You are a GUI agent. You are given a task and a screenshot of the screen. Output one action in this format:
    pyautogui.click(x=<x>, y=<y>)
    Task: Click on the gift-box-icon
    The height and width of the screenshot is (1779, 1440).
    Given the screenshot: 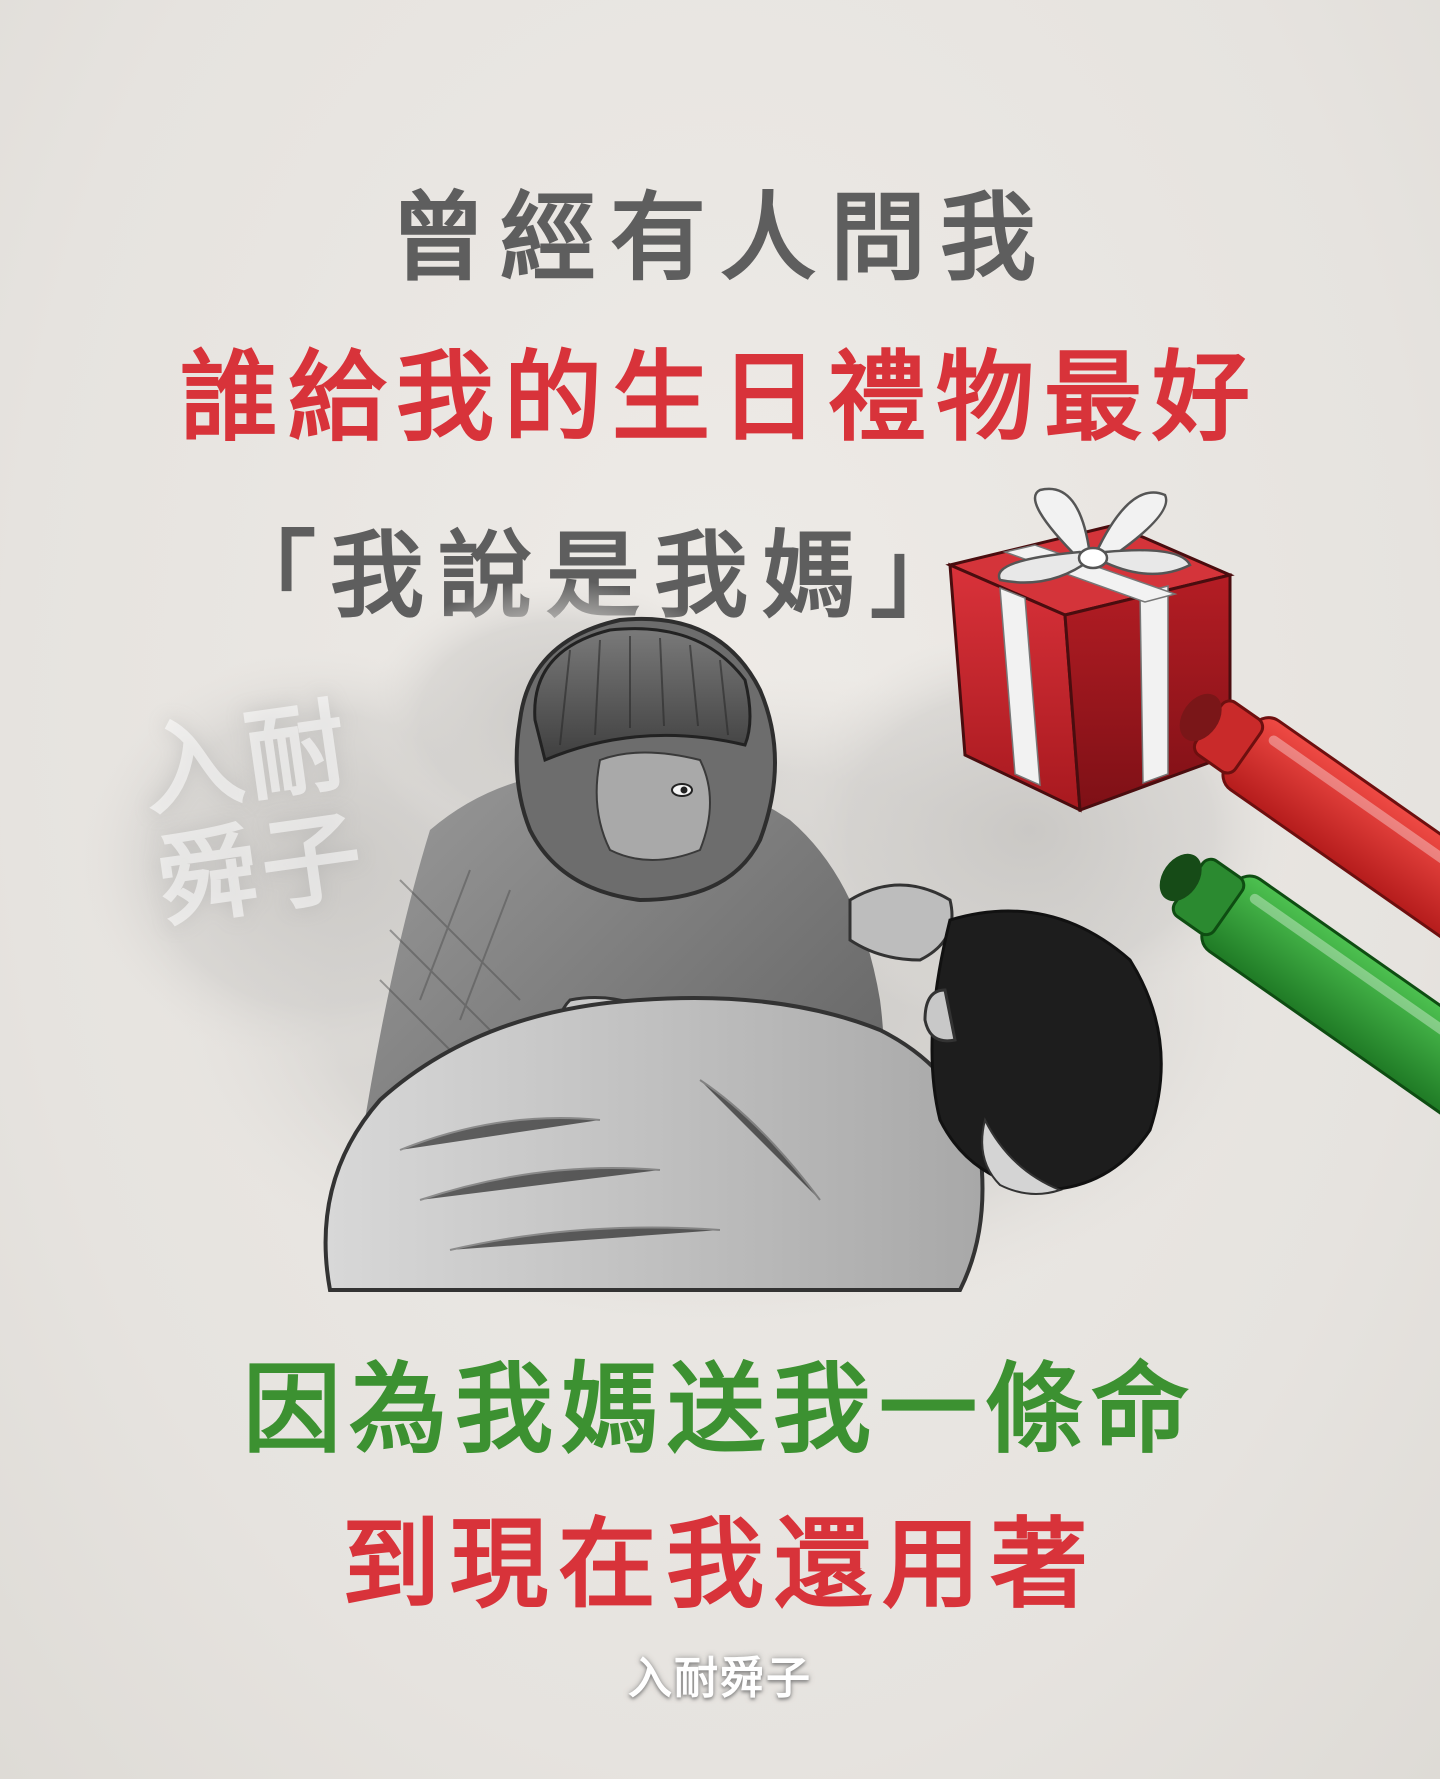 What is the action you would take?
    pyautogui.click(x=1090, y=650)
    